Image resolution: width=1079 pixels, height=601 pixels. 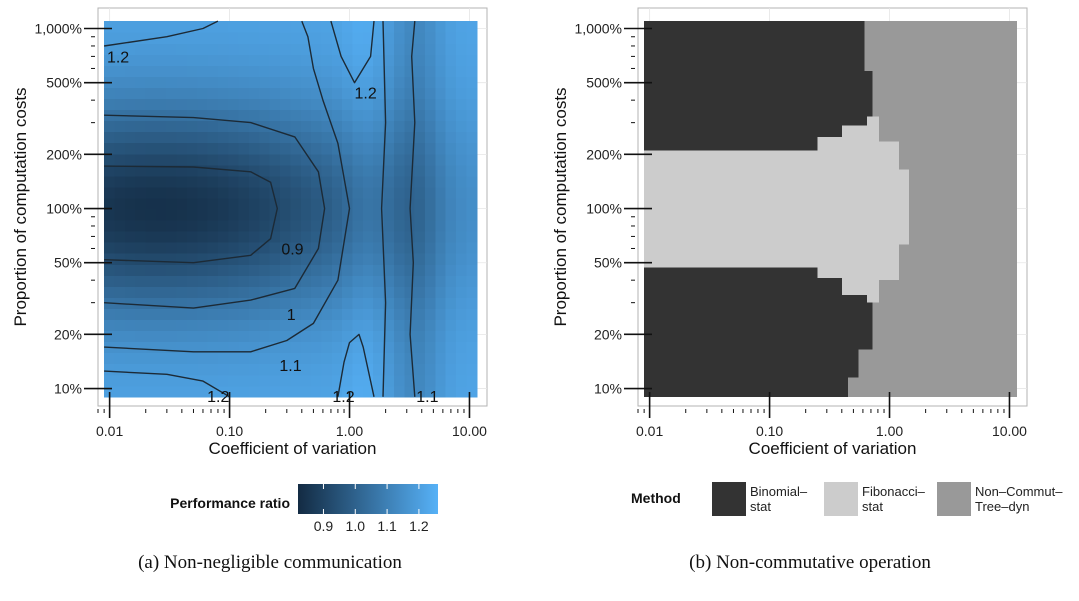 What do you see at coordinates (760, 506) in the screenshot?
I see `legend-label-line2: stat` at bounding box center [760, 506].